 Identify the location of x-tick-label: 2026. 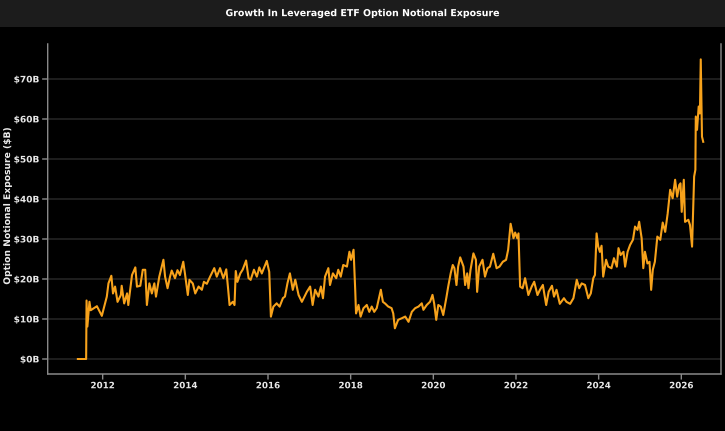
(682, 385).